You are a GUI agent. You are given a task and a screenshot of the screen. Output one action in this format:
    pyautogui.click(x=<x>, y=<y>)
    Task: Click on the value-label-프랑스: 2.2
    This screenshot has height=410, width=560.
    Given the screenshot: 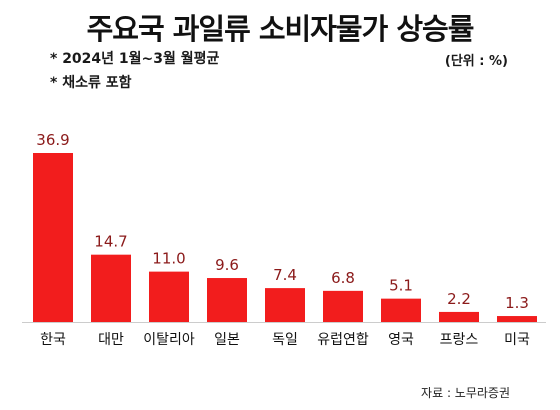 What is the action you would take?
    pyautogui.click(x=459, y=299)
    